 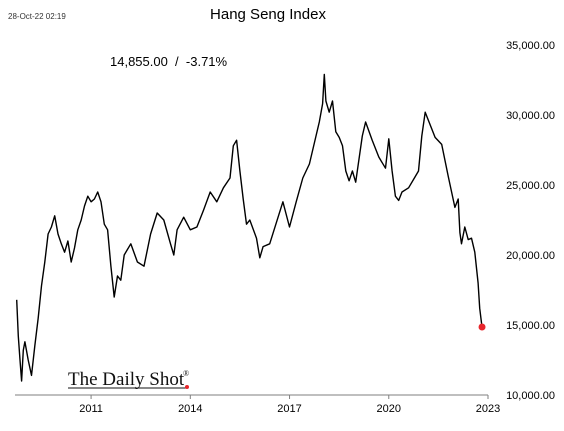 What do you see at coordinates (530, 326) in the screenshot?
I see `y-tick-label: 15,000.00` at bounding box center [530, 326].